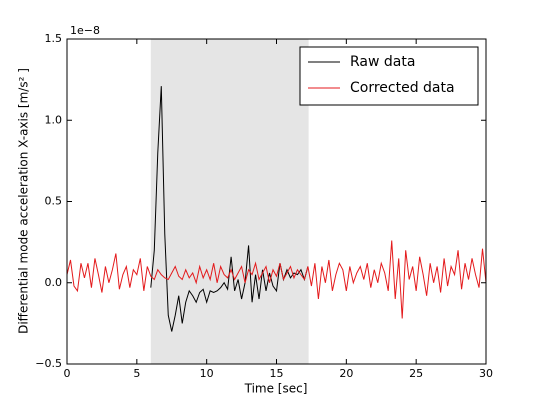 The height and width of the screenshot is (405, 540). I want to click on y-tick-label: 1.5, so click(54, 38).